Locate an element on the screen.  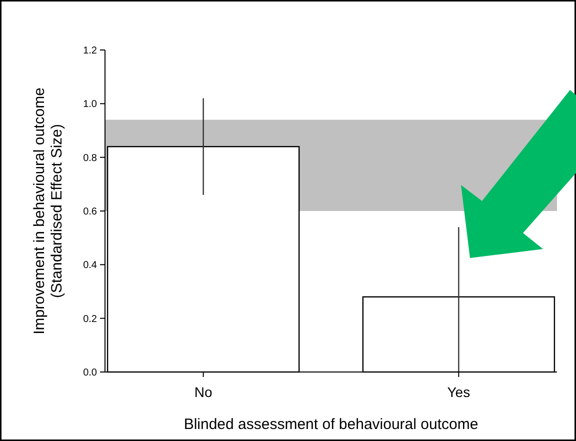
y-tick-label: 0.4 is located at coordinates (90, 266).